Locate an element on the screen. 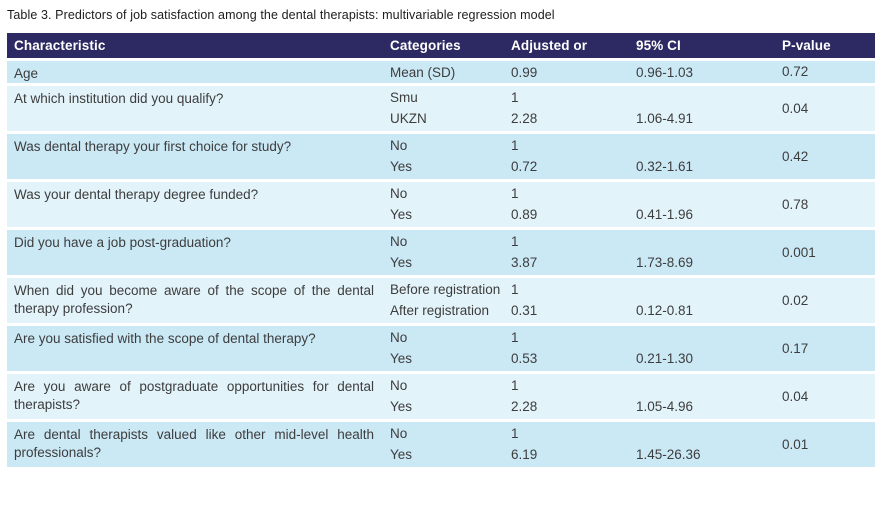 The width and height of the screenshot is (882, 508). table-row: Yes 0.89 0.41-1.96 is located at coordinates (441, 215).